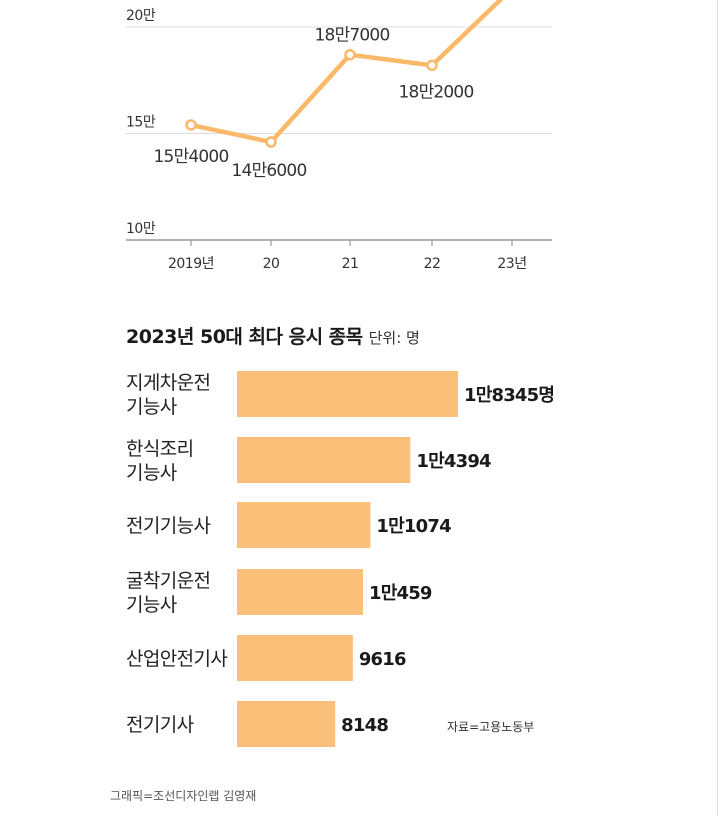 This screenshot has height=816, width=726. Describe the element at coordinates (176, 659) in the screenshot. I see `category-label: 산업안전기사` at that location.